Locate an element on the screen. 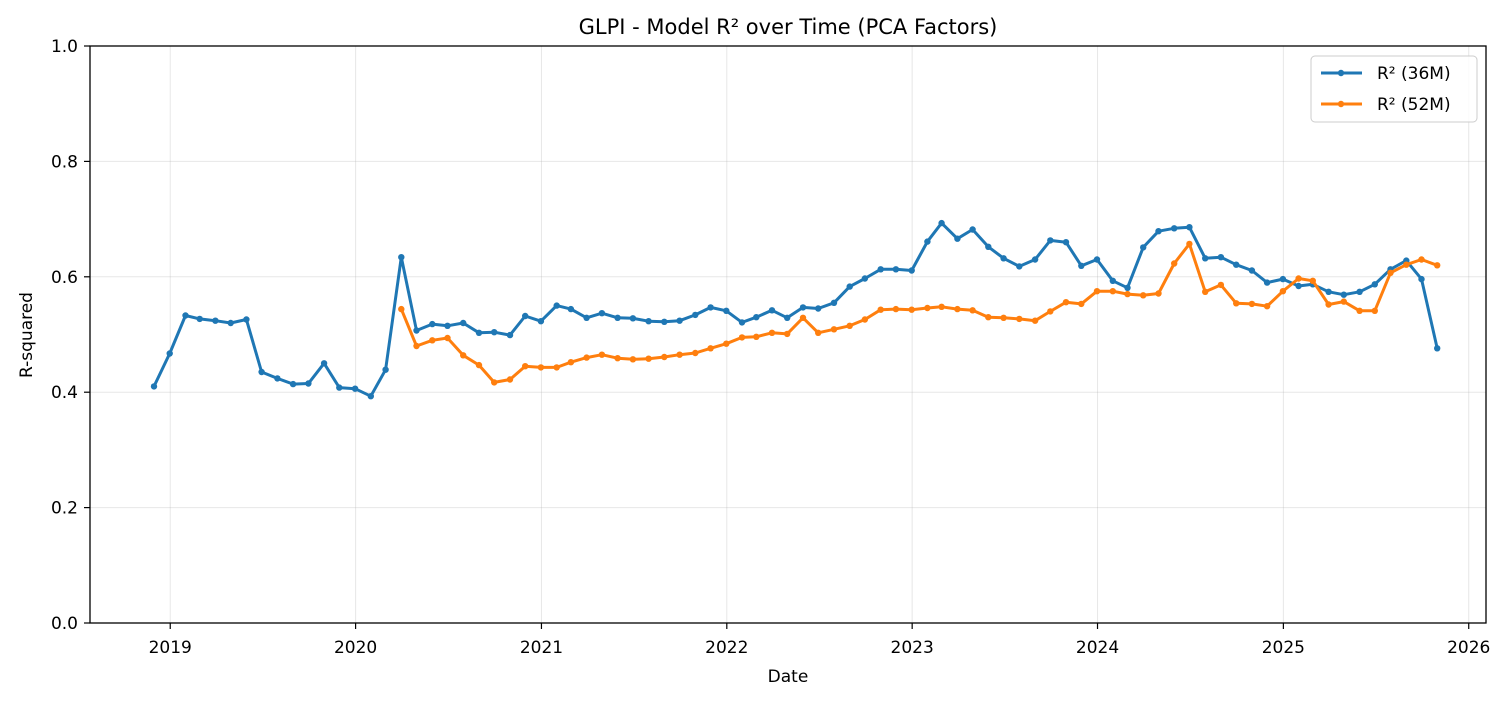  x-tick-label: 2020 is located at coordinates (355, 648).